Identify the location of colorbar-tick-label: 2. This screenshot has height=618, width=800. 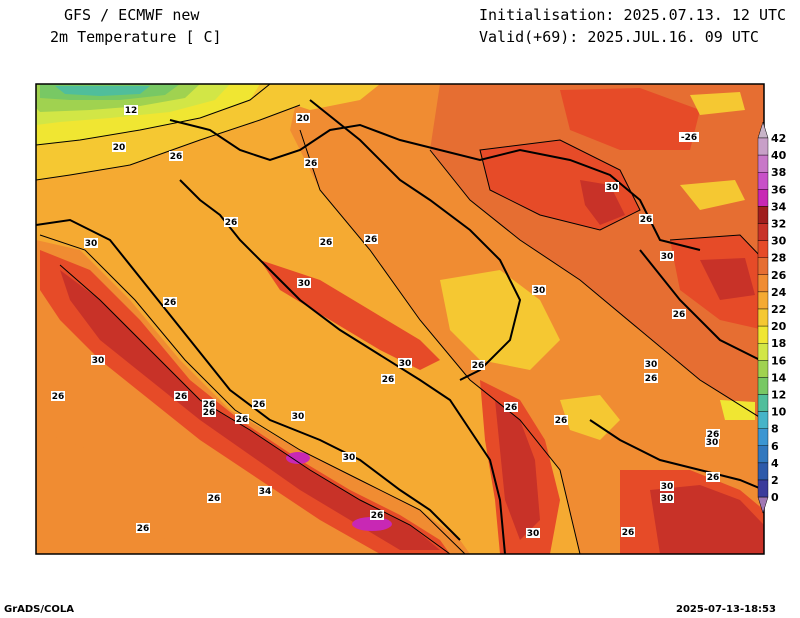
(775, 480).